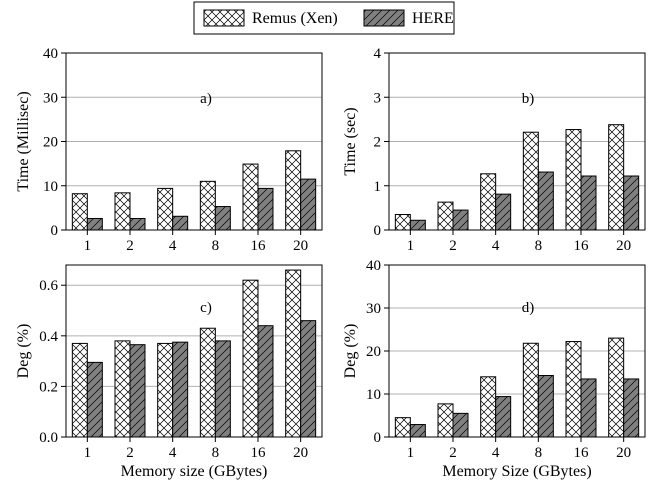  I want to click on legend: Remus (Xen) HERE, so click(324, 18).